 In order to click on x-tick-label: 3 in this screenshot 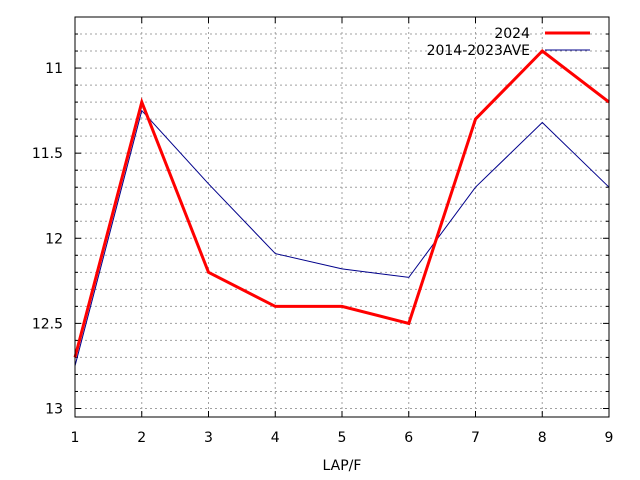, I will do `click(208, 438)`.